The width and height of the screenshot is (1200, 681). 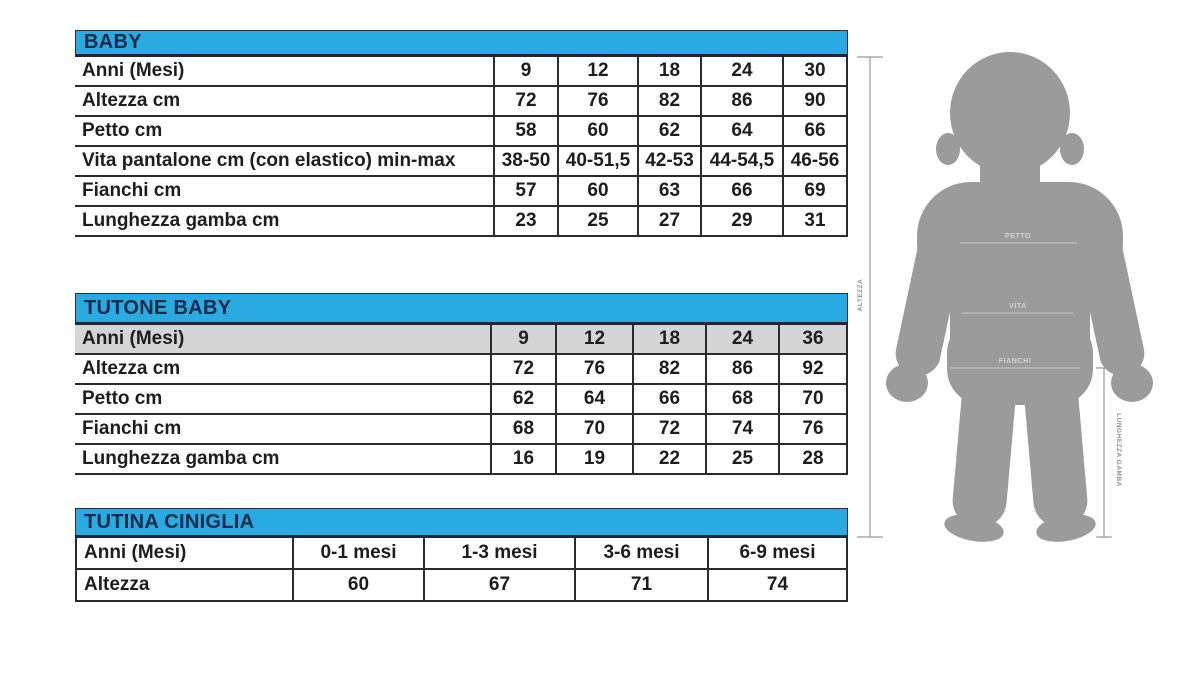 What do you see at coordinates (461, 309) in the screenshot?
I see `table-title-tutone-baby: TUTONE BABY` at bounding box center [461, 309].